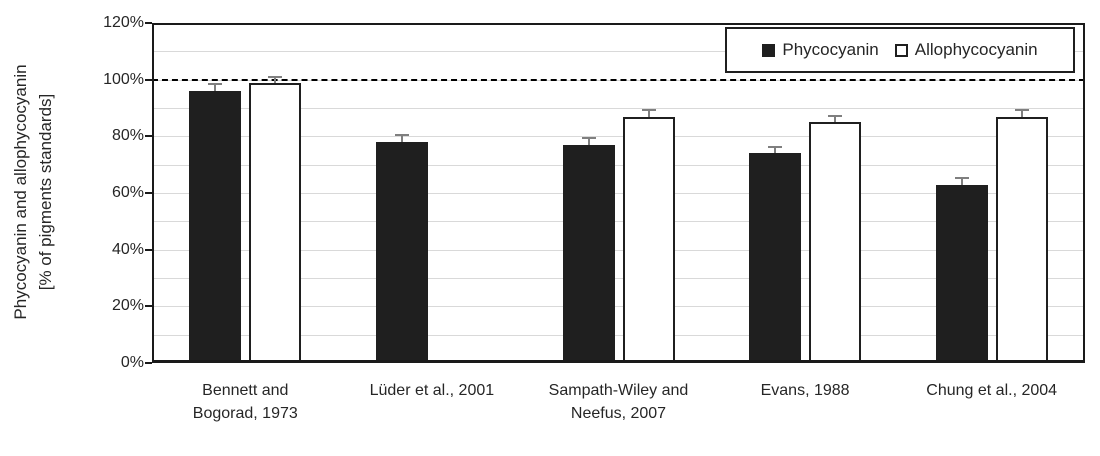 The image size is (1100, 456). I want to click on x-category-label: Sampath-Wiley and Neefus, 2007, so click(618, 402).